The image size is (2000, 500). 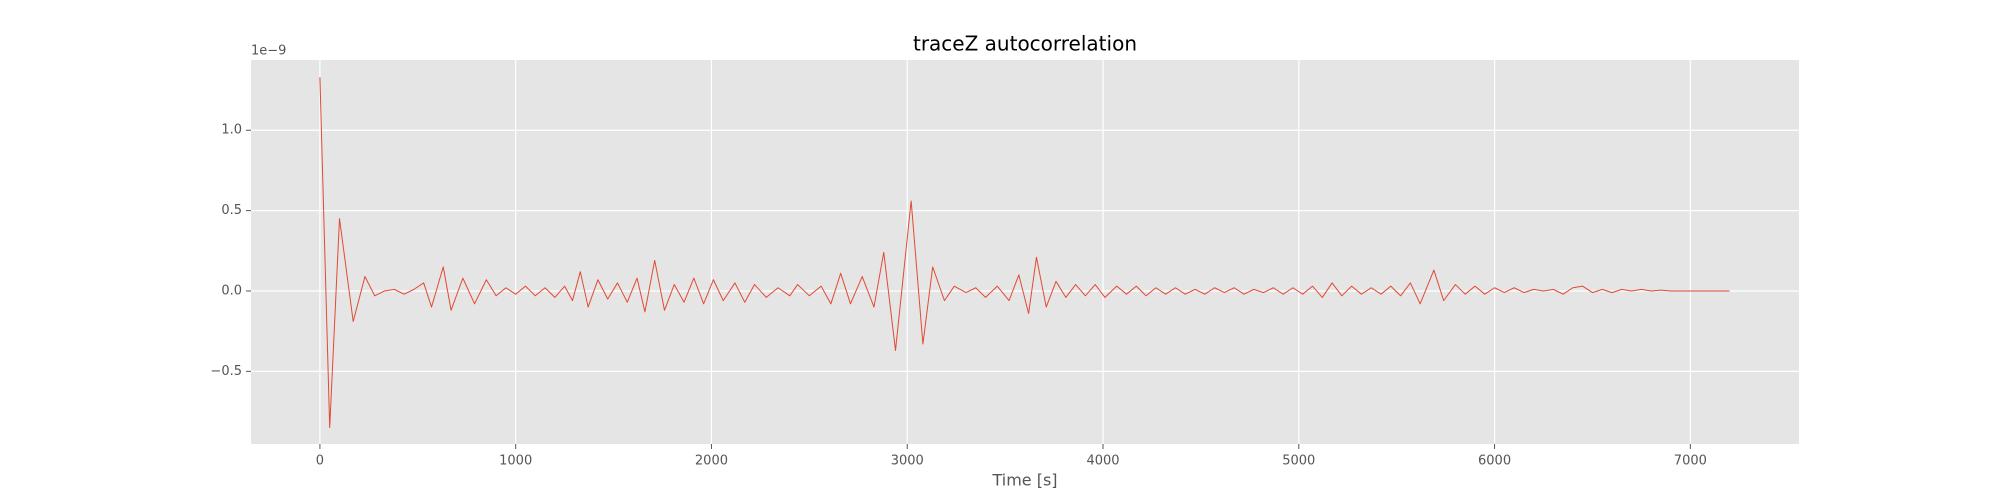 What do you see at coordinates (320, 461) in the screenshot?
I see `x-tick-label: 0` at bounding box center [320, 461].